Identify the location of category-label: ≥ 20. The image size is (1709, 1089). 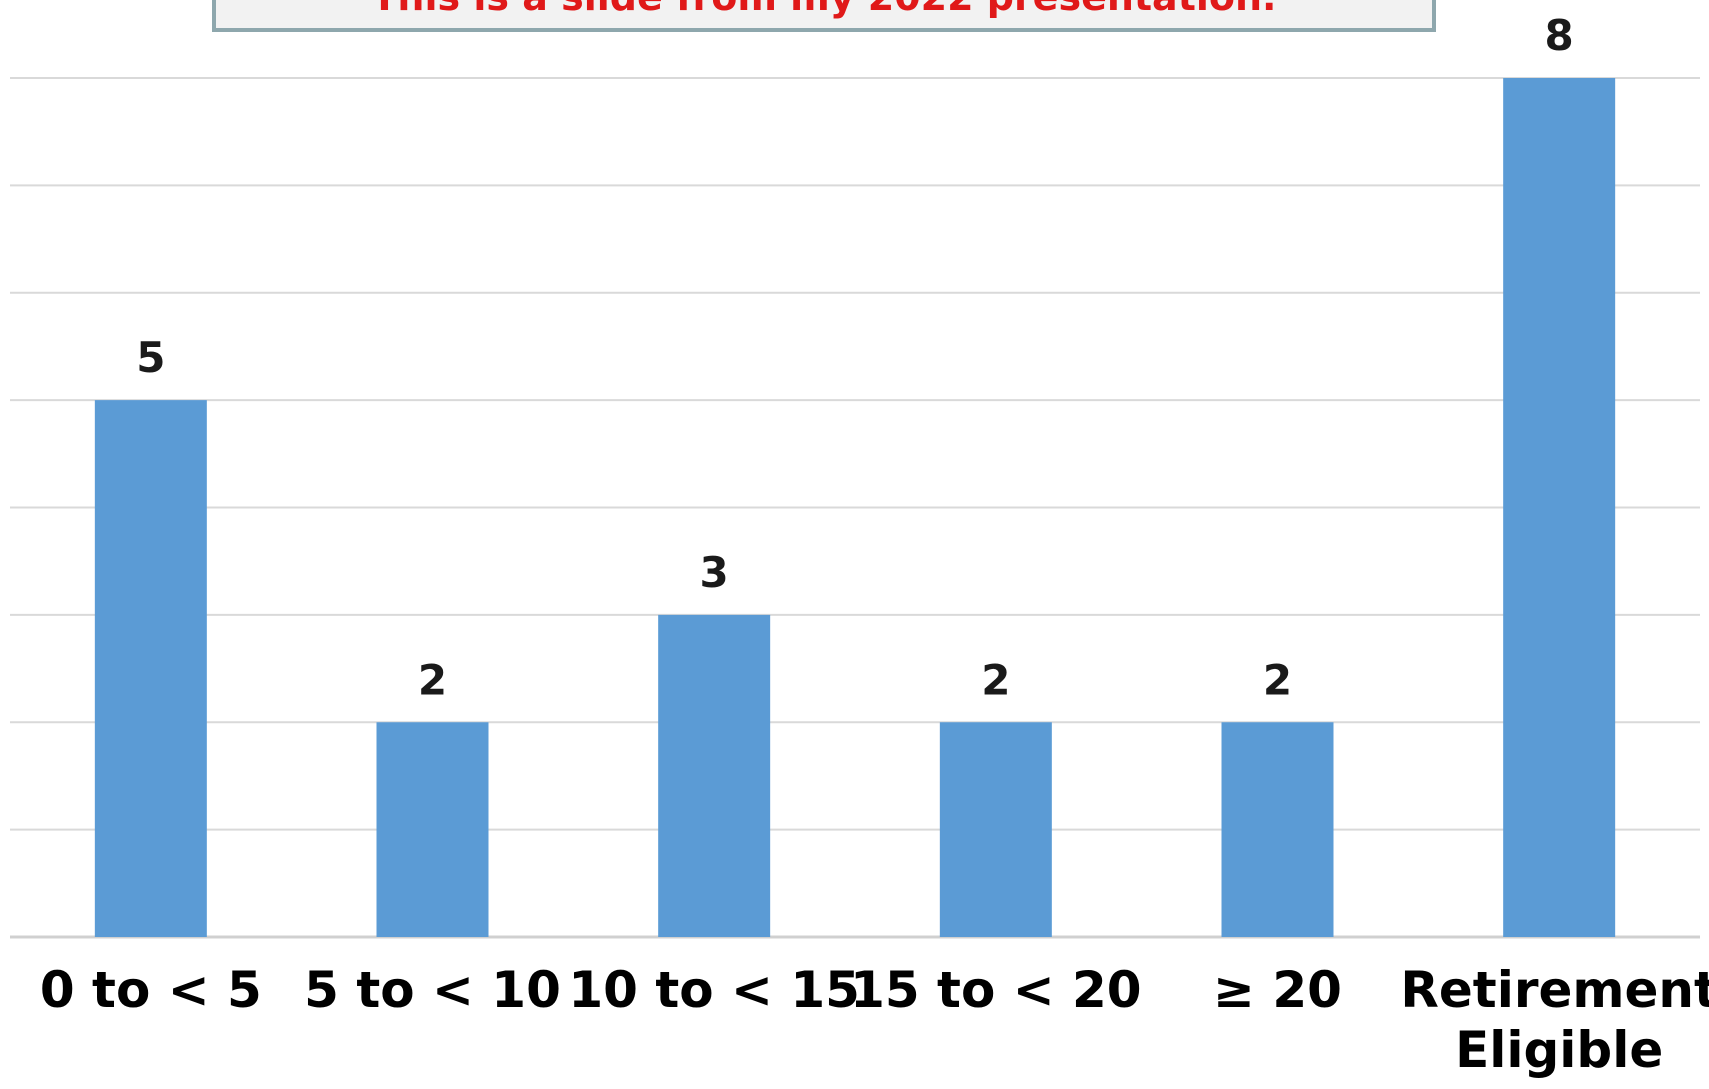
(1277, 990).